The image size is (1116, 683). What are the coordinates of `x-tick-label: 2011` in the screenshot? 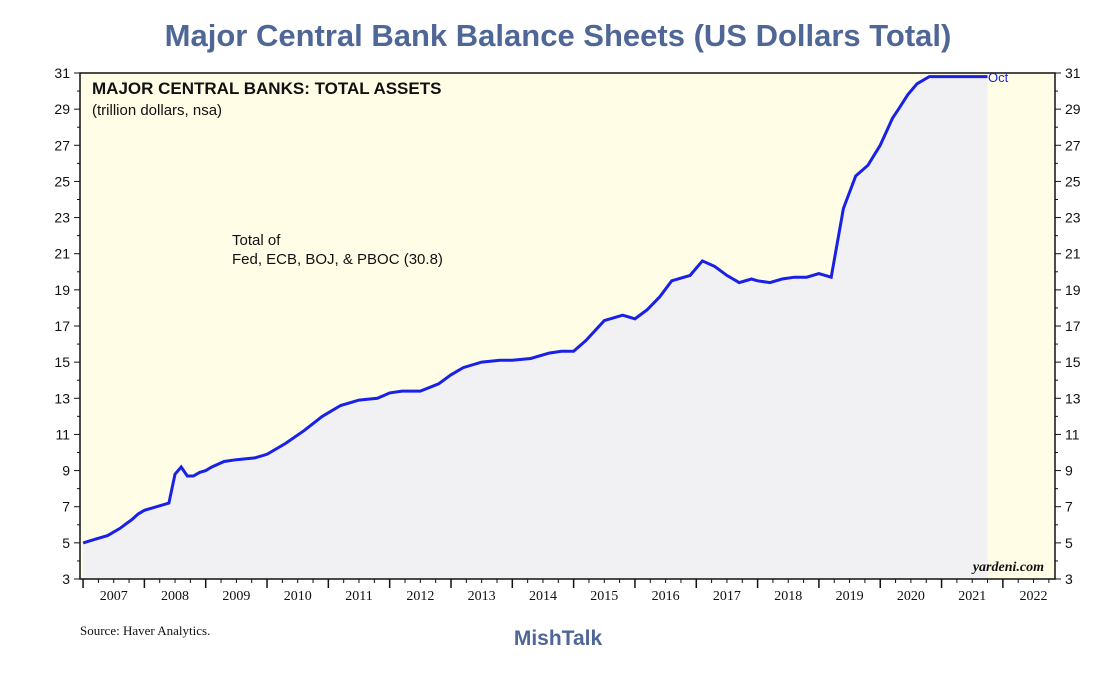 It's located at (358, 596).